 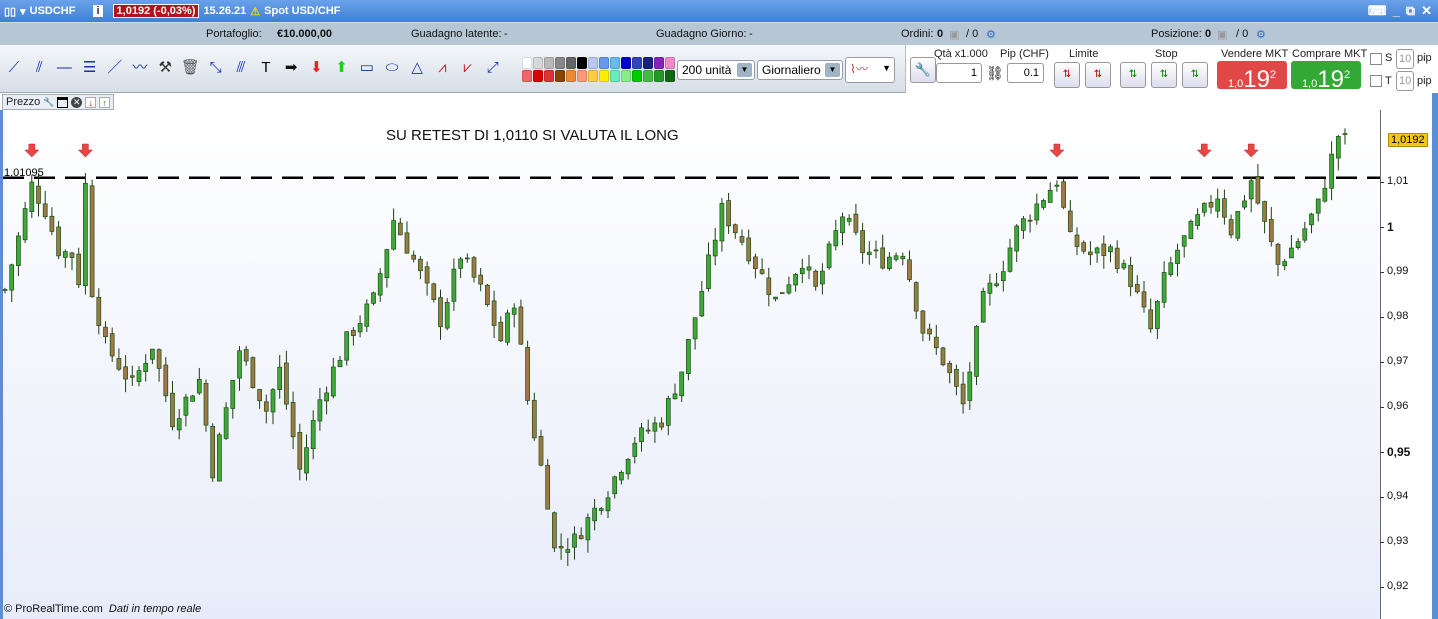 What do you see at coordinates (1377, 10) in the screenshot?
I see `keyboard-icon: ⌨` at bounding box center [1377, 10].